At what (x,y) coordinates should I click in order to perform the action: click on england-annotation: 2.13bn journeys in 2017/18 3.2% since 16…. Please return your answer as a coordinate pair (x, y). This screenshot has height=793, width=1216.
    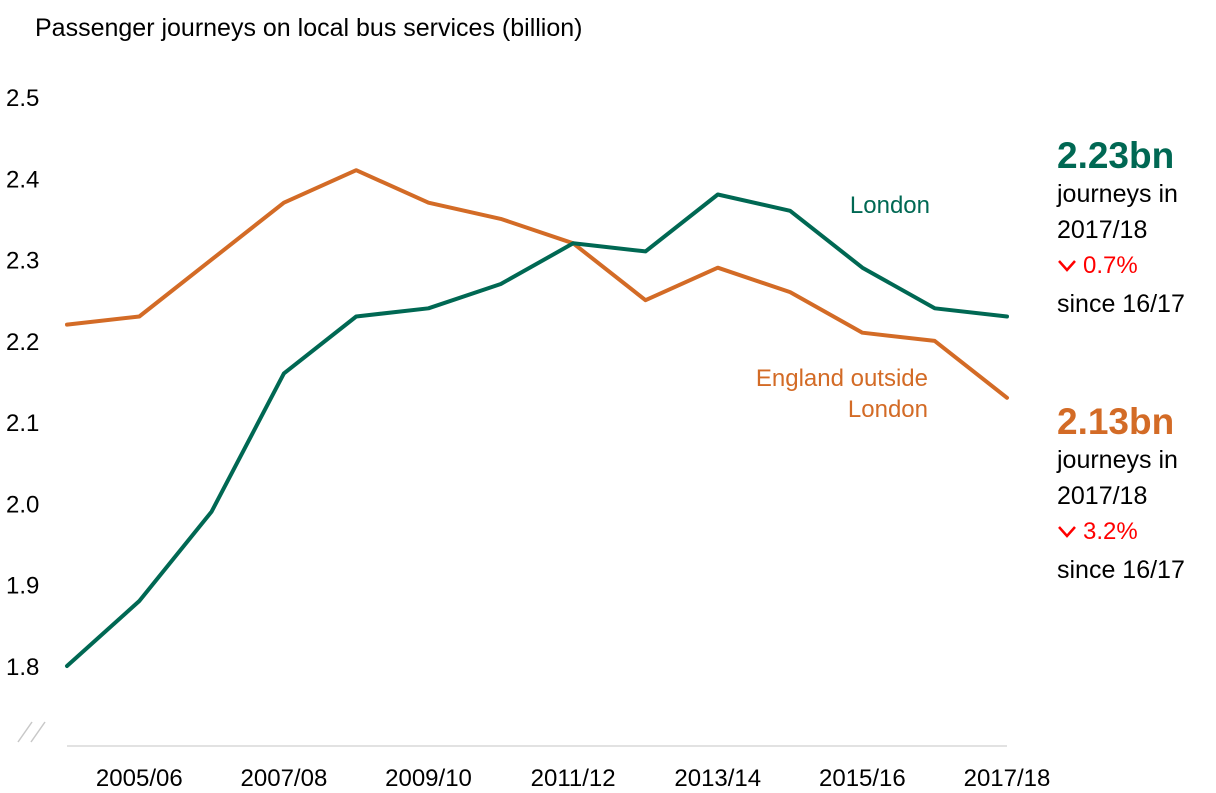
    Looking at the image, I should click on (1121, 495).